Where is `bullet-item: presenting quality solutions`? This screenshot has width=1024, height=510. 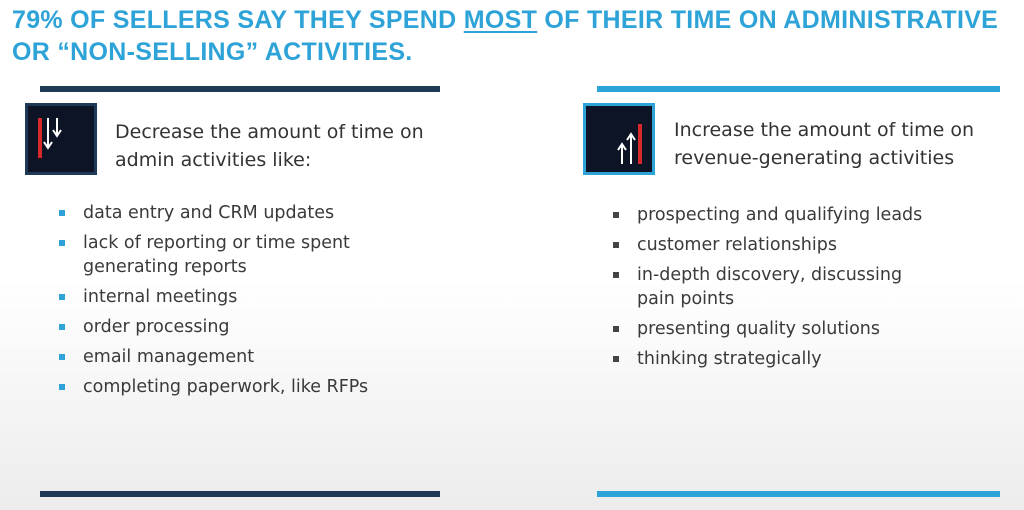
bullet-item: presenting quality solutions is located at coordinates (775, 329).